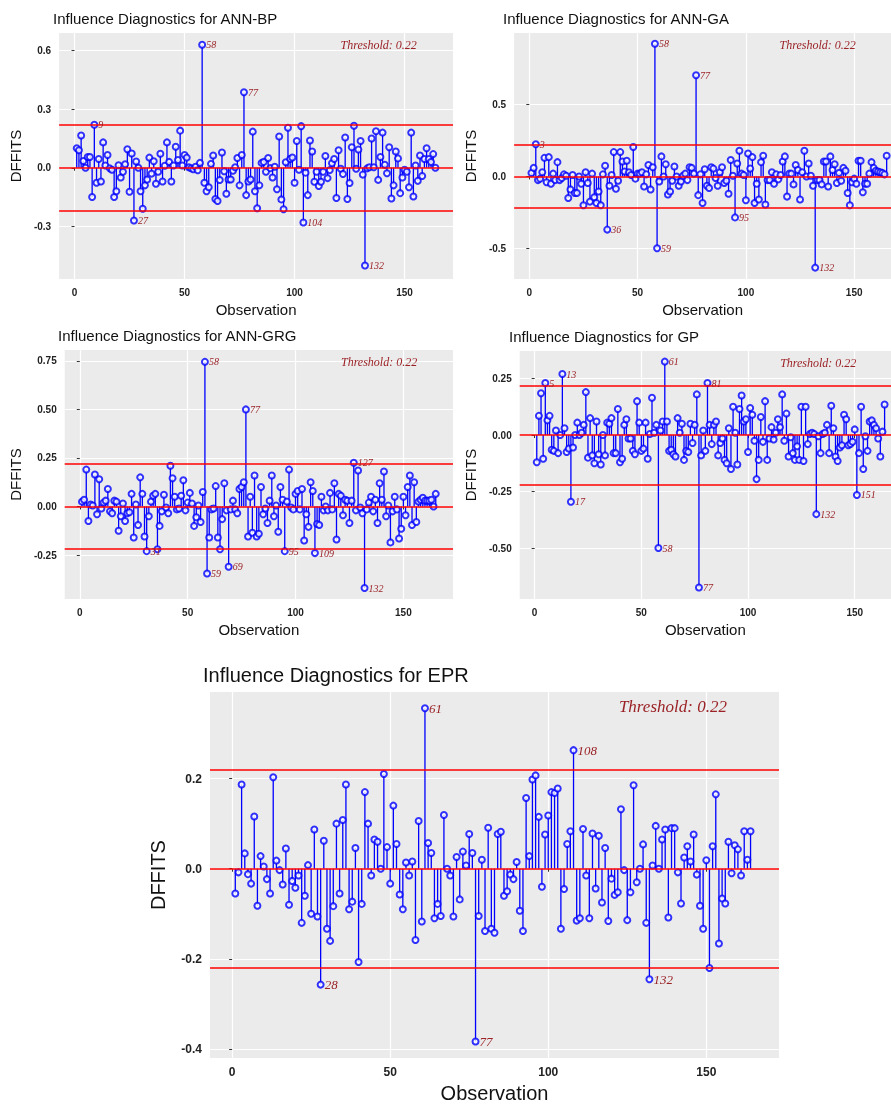  I want to click on chart-title: Influence Diagnostics for ANN-GRG, so click(177, 335).